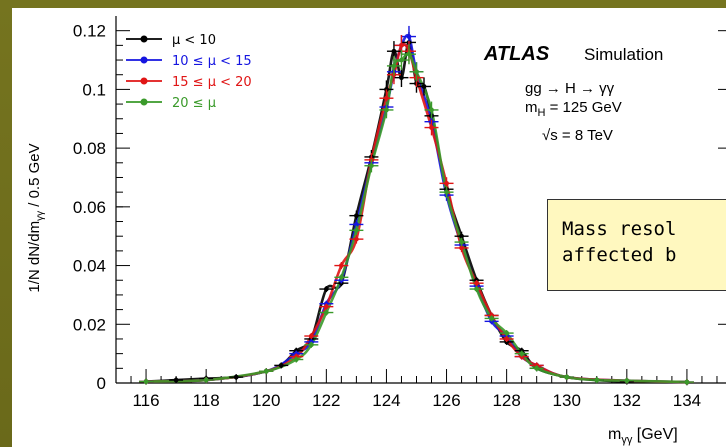  I want to click on simulation-label: Simulation, so click(623, 54).